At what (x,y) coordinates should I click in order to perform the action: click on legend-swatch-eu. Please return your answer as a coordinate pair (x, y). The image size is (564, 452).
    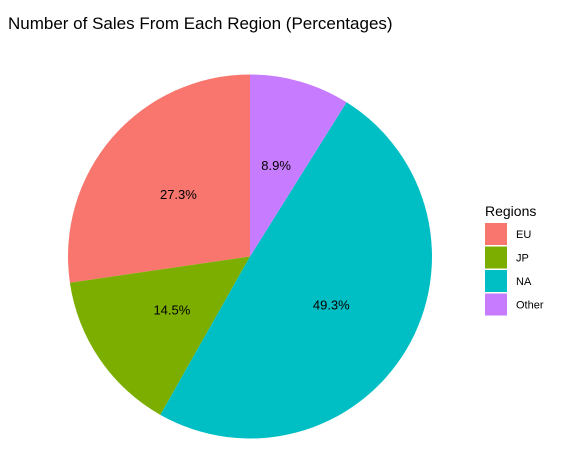
    Looking at the image, I should click on (496, 234).